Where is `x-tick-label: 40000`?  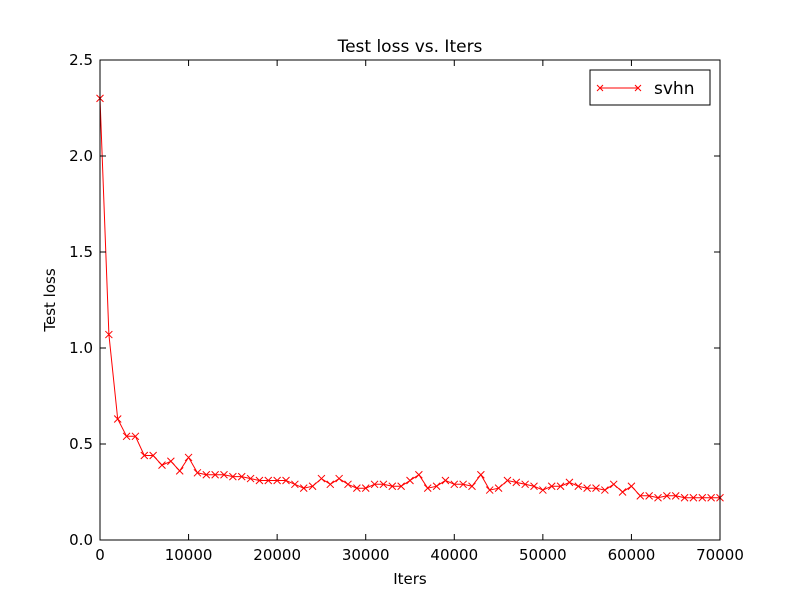 x-tick-label: 40000 is located at coordinates (454, 555).